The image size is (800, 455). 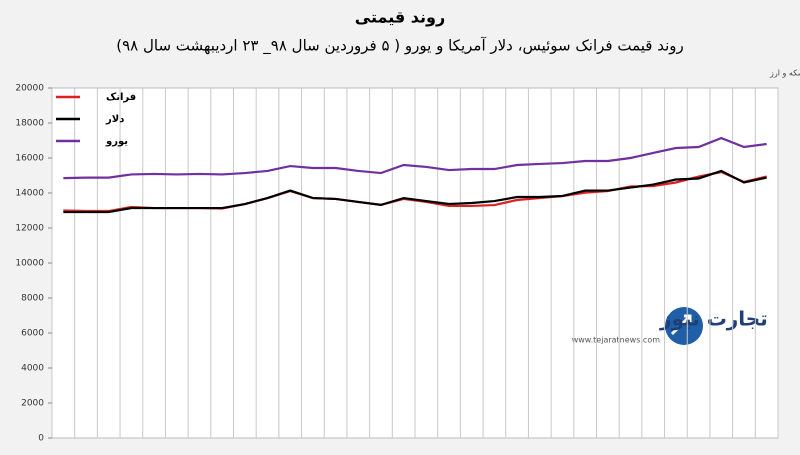 I want to click on legend-label: دلار, so click(x=114, y=119).